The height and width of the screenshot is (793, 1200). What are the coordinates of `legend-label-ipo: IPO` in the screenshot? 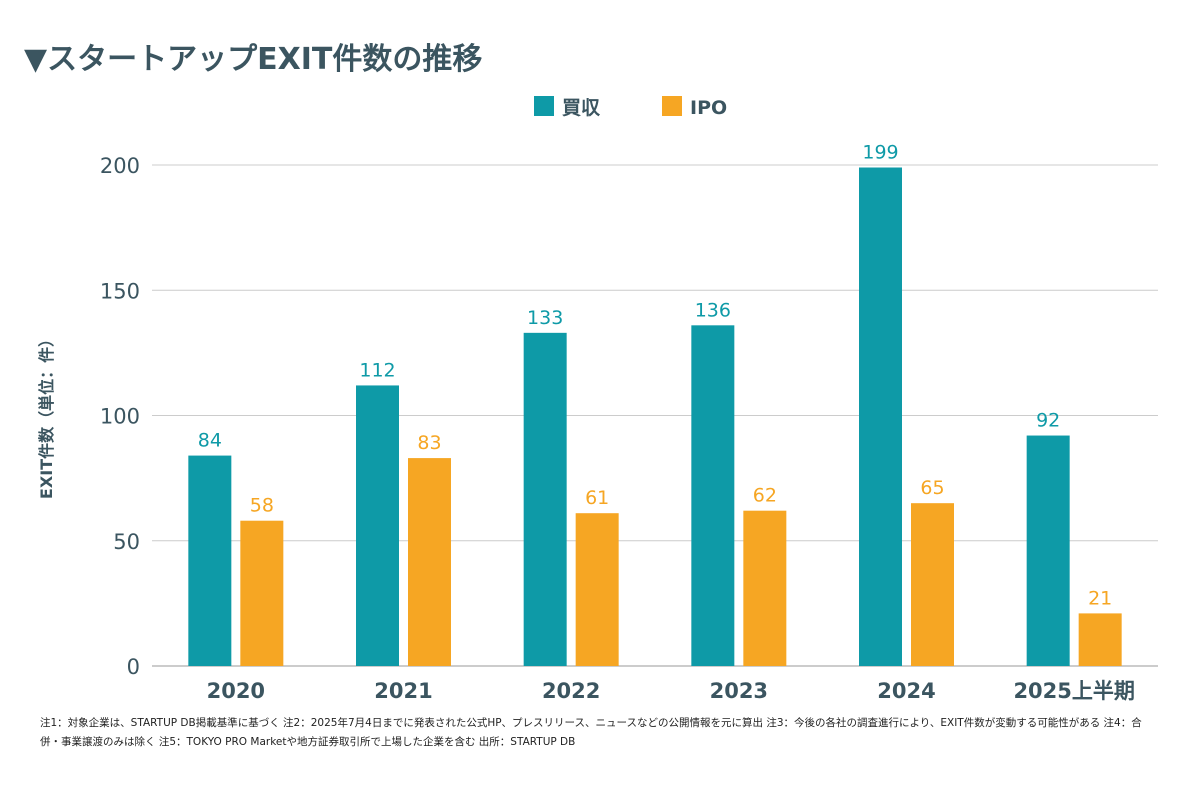 It's located at (708, 108).